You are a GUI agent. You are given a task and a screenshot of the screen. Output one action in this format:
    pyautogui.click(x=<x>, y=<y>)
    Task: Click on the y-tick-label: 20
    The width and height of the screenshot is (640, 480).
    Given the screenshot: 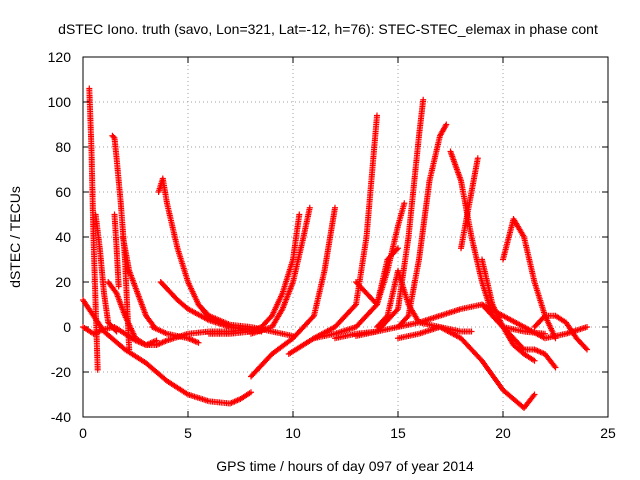 What is the action you would take?
    pyautogui.click(x=63, y=282)
    